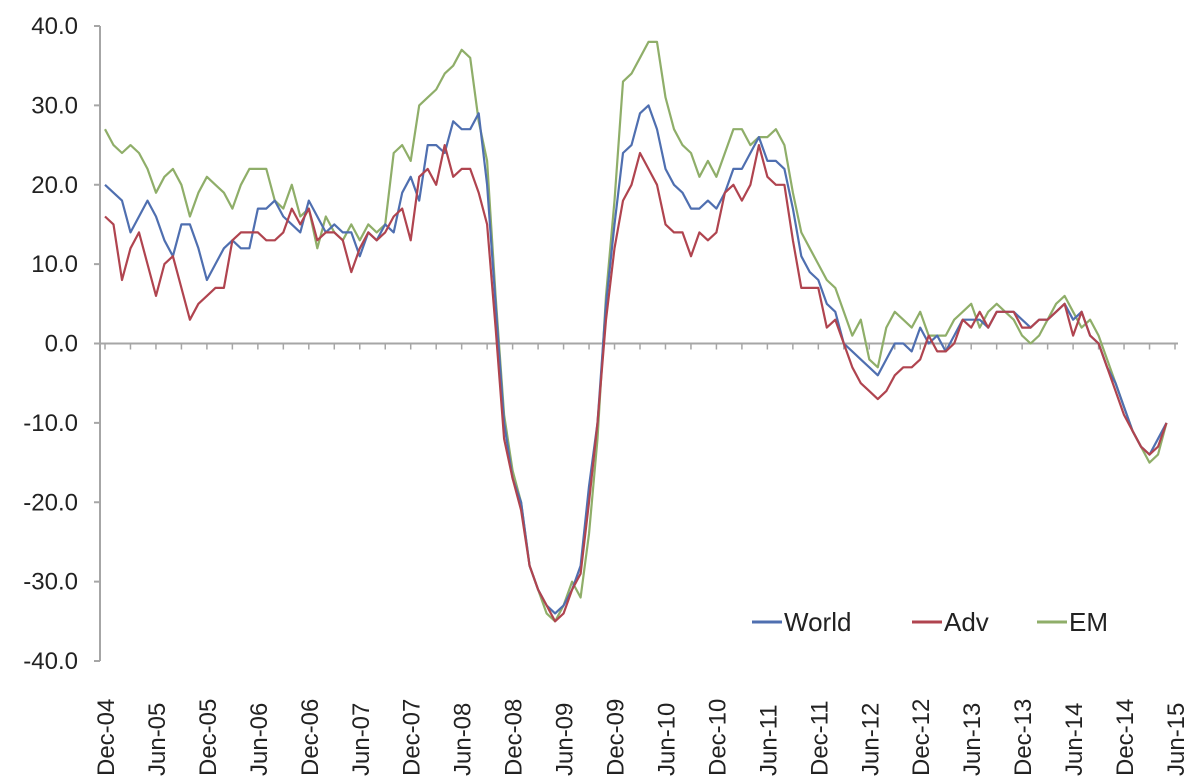 This screenshot has height=783, width=1199. Describe the element at coordinates (514, 737) in the screenshot. I see `x-tick-label: Dec-08` at that location.